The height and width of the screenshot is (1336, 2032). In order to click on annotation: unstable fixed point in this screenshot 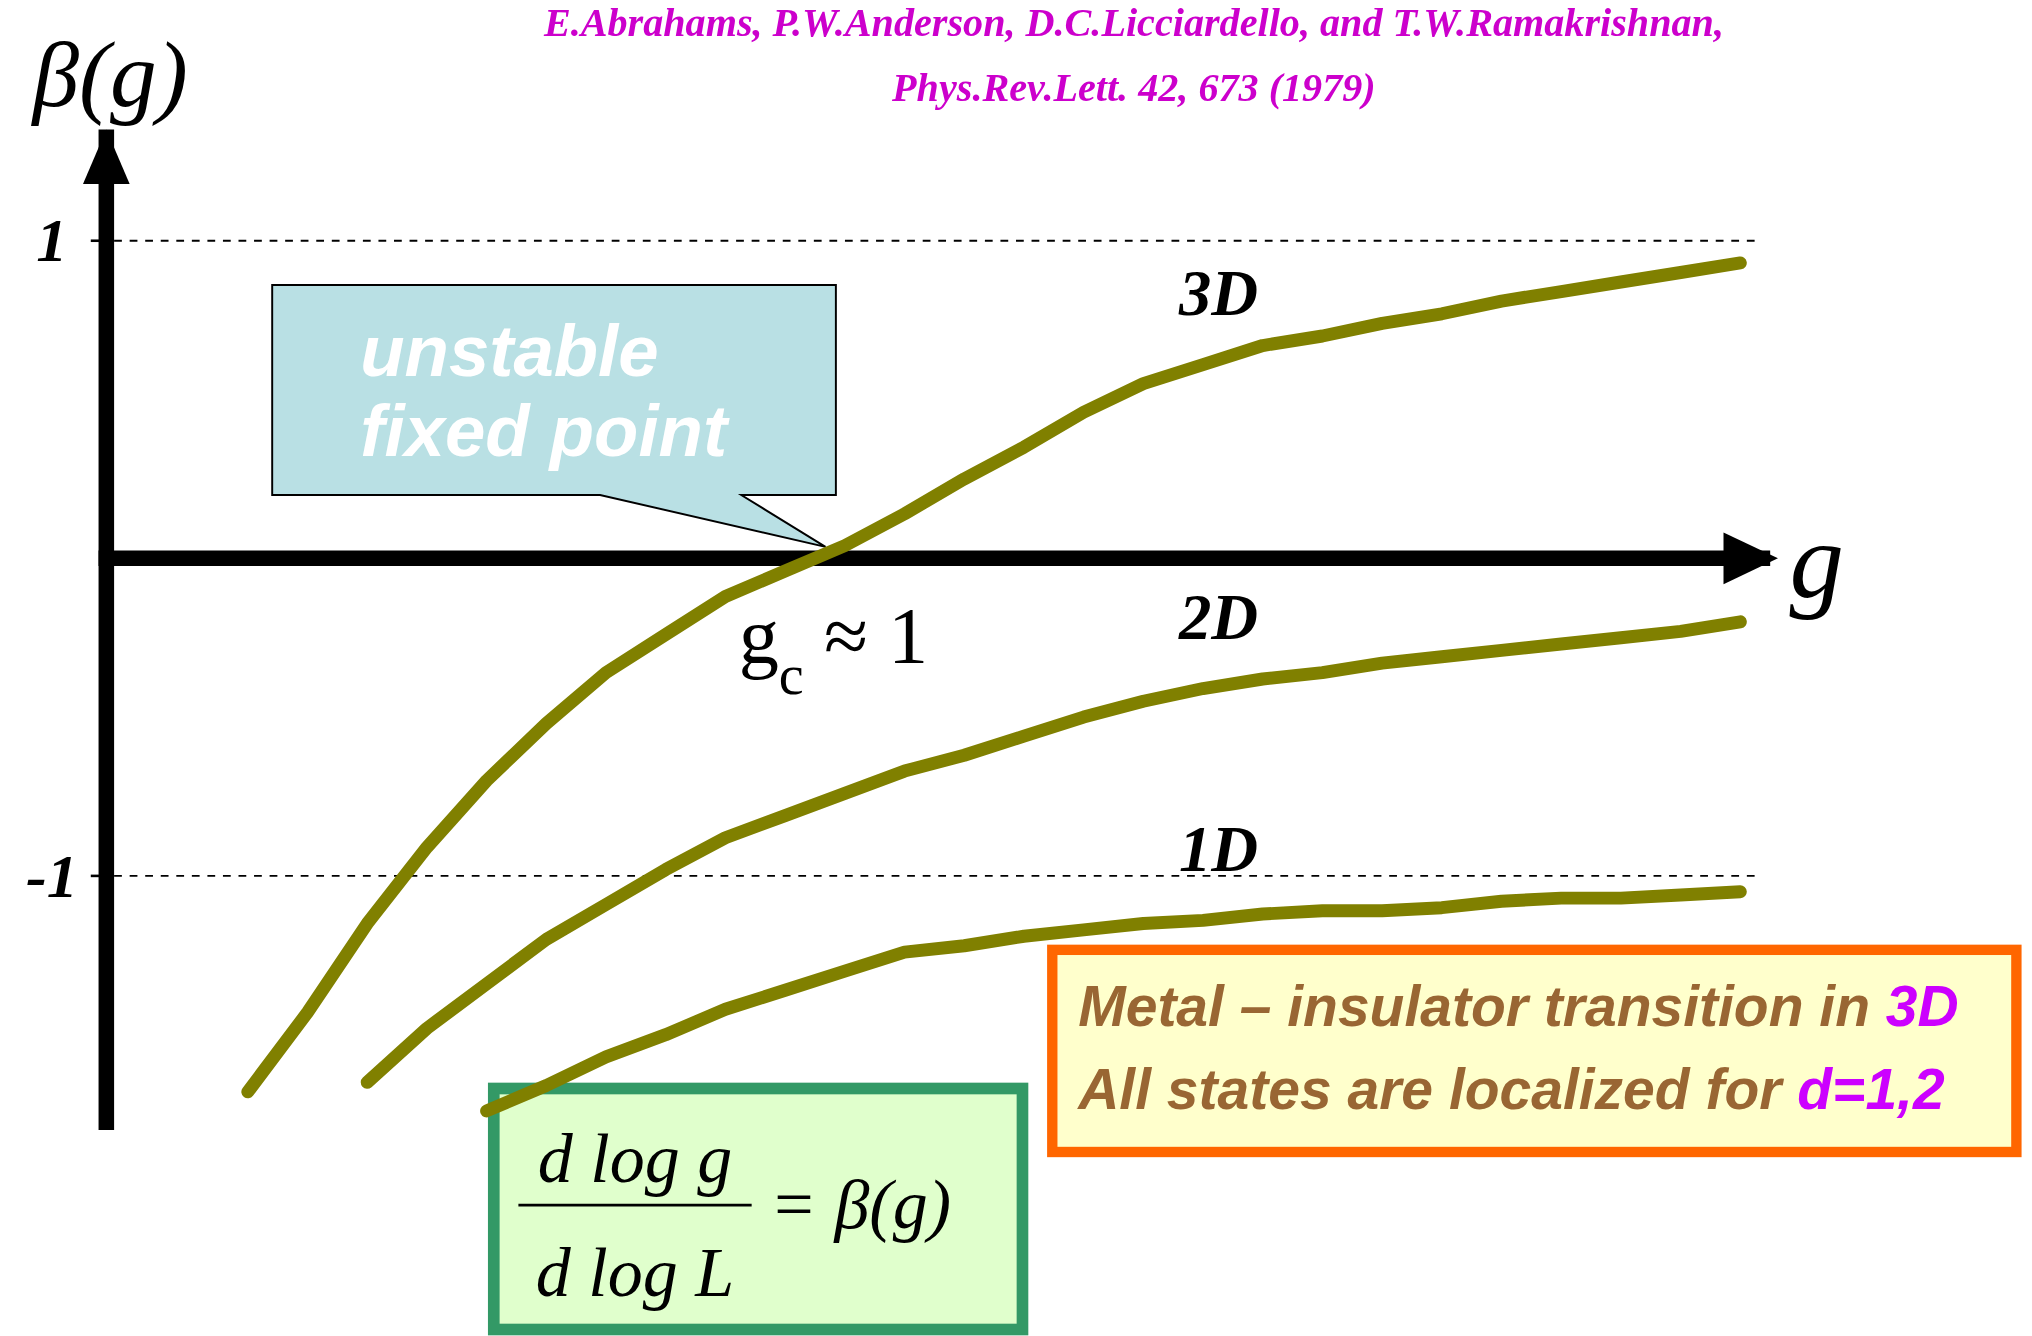, I will do `click(545, 390)`.